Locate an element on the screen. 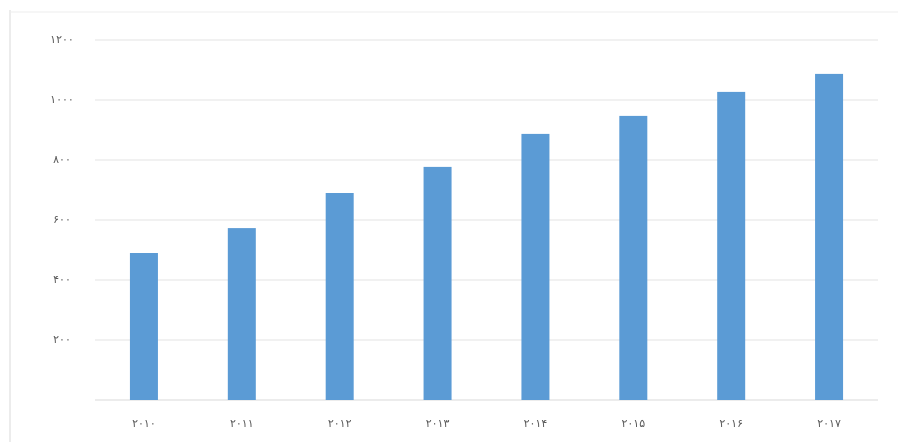  y-tick-label: ۴۰۰ is located at coordinates (62, 279).